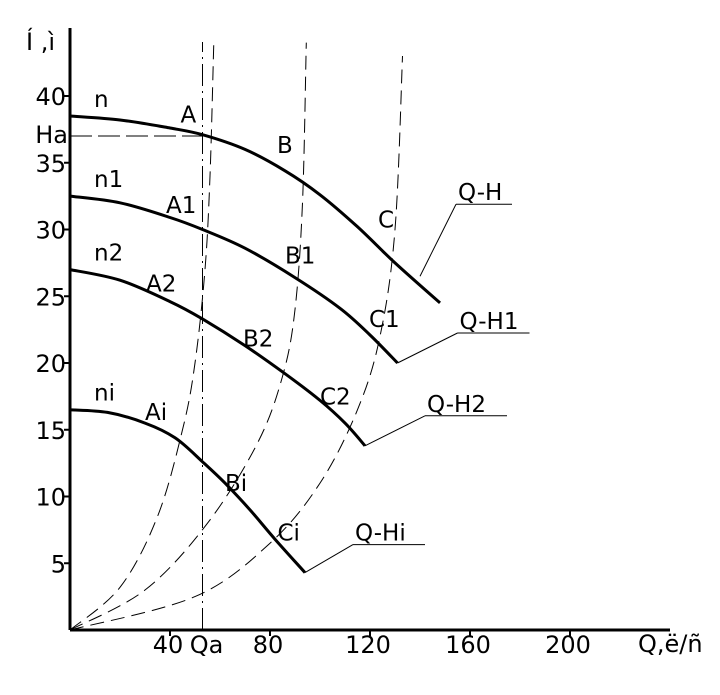 The width and height of the screenshot is (720, 695). What do you see at coordinates (50, 431) in the screenshot?
I see `y-tick-label: 15` at bounding box center [50, 431].